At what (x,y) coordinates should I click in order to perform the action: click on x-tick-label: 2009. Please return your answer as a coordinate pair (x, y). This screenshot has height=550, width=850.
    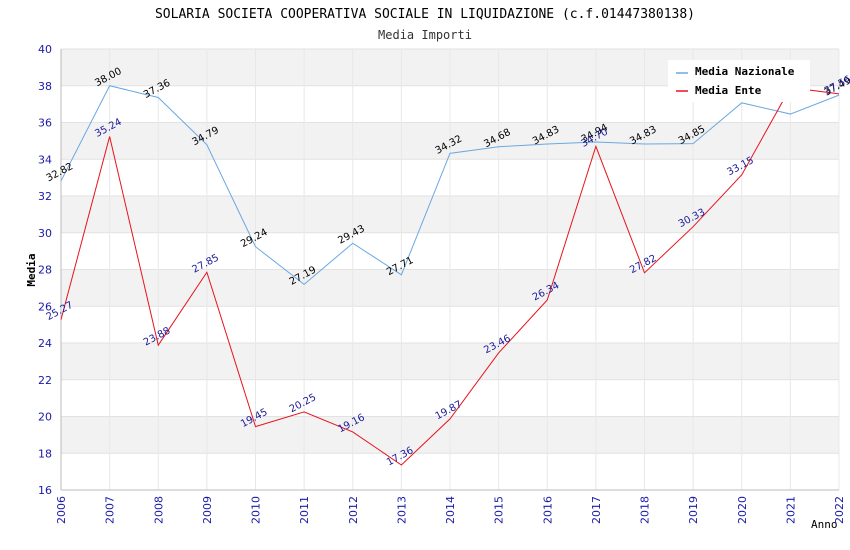
    Looking at the image, I should click on (207, 510).